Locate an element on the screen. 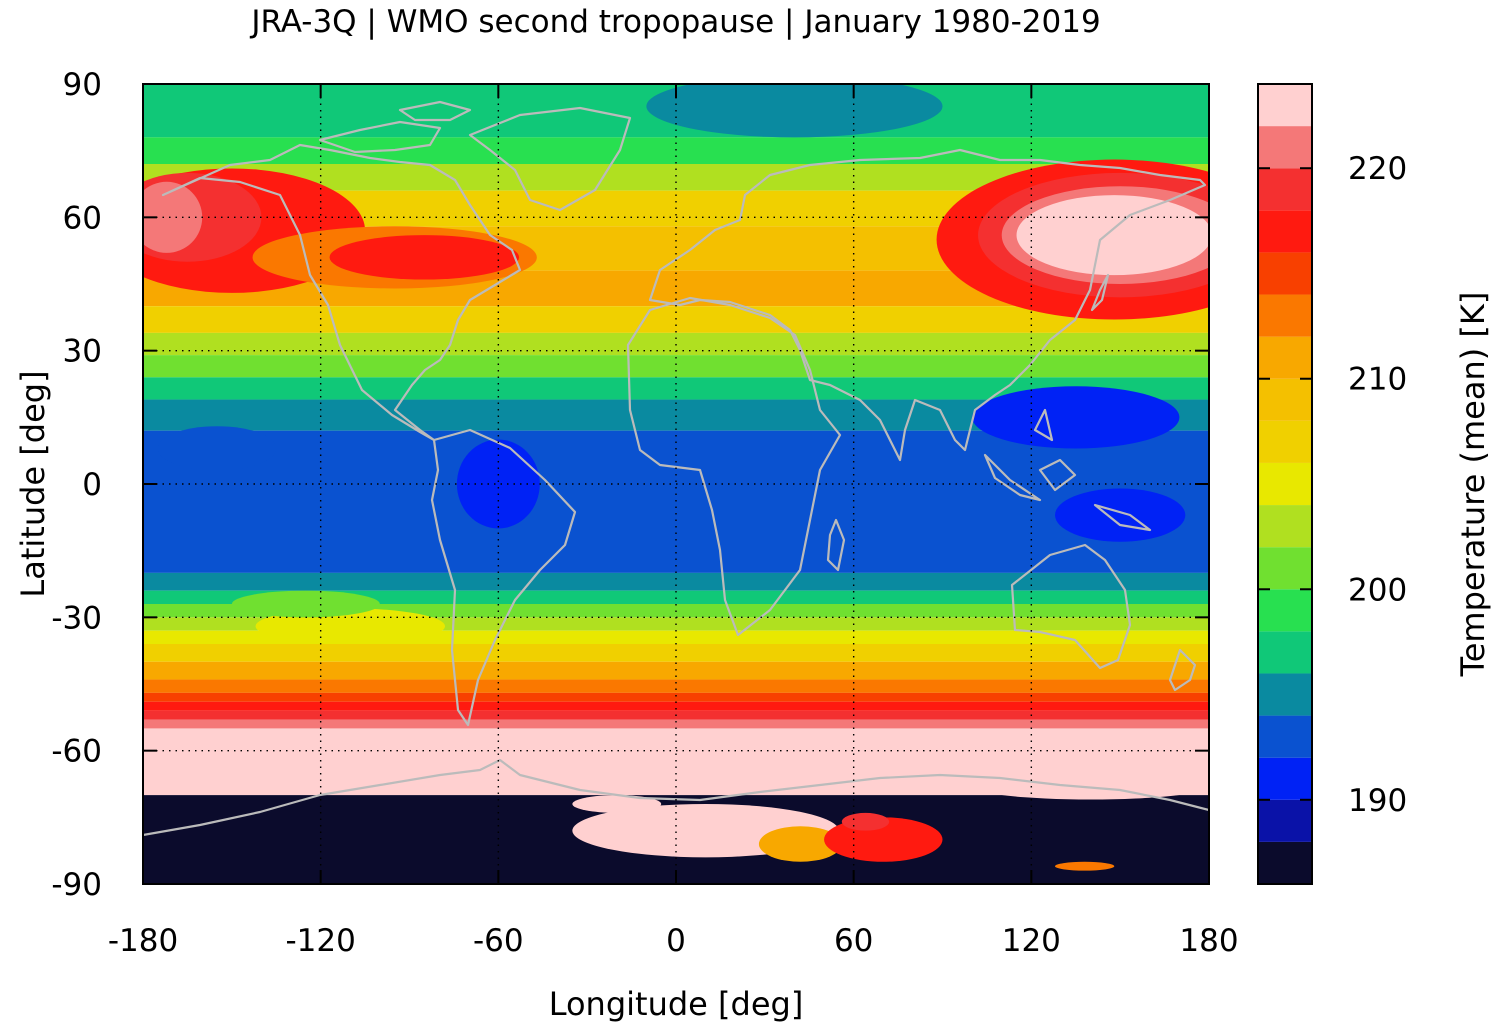 Image resolution: width=1494 pixels, height=1029 pixels. y-tick-label: -90 is located at coordinates (76, 885).